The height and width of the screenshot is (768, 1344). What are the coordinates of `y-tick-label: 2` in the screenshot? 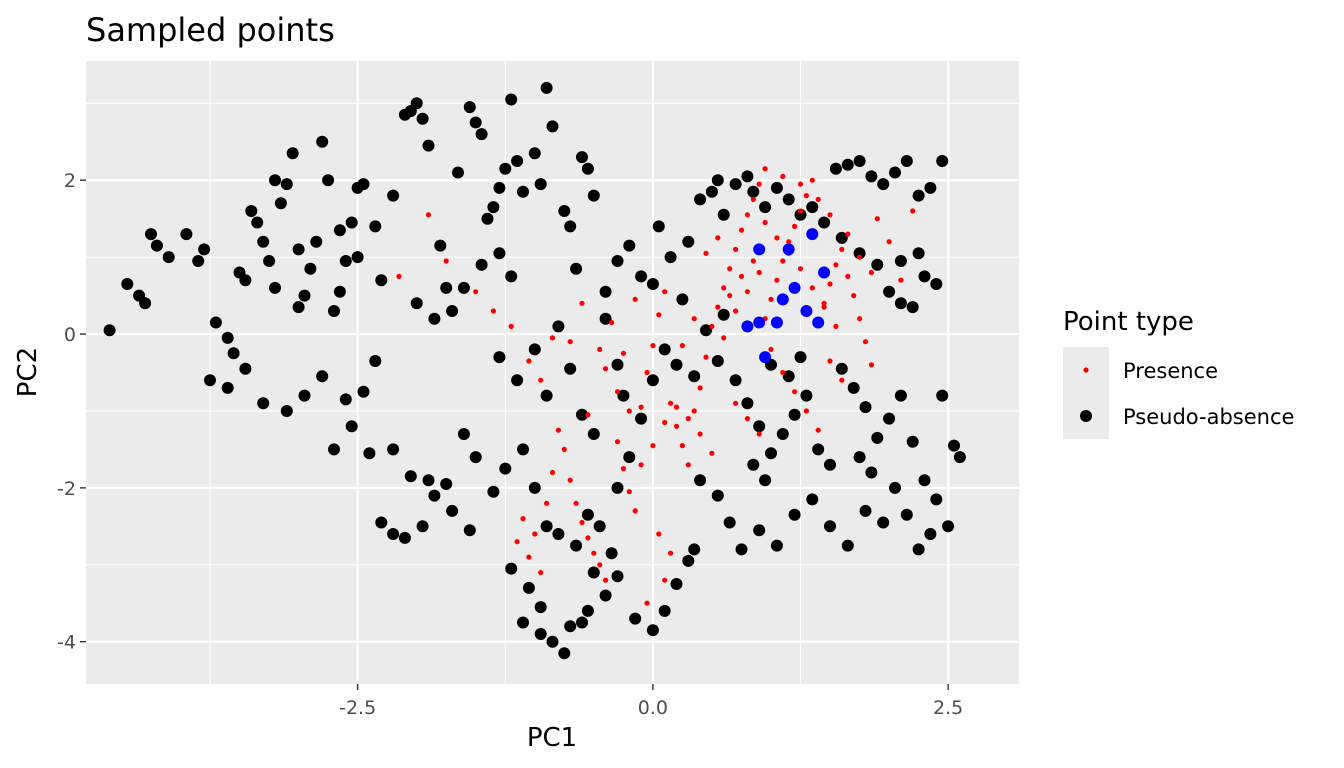 It's located at (70, 181).